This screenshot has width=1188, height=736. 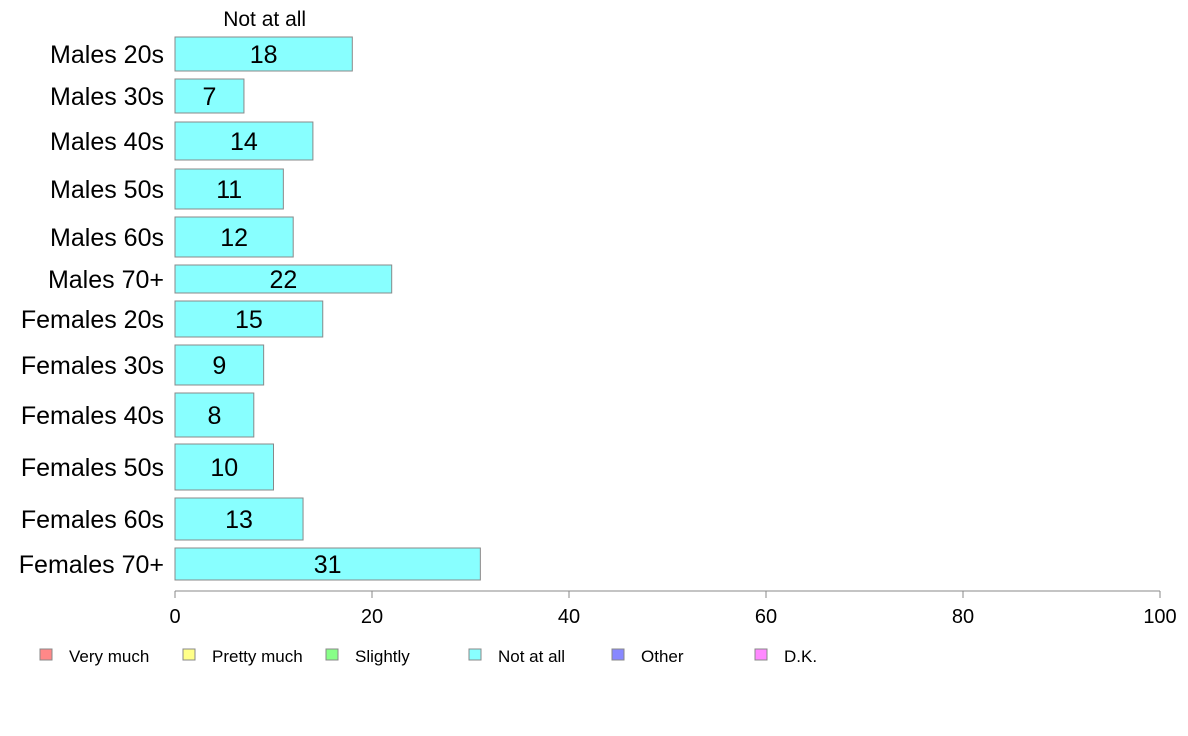 I want to click on x-tick-label: 20, so click(x=372, y=617).